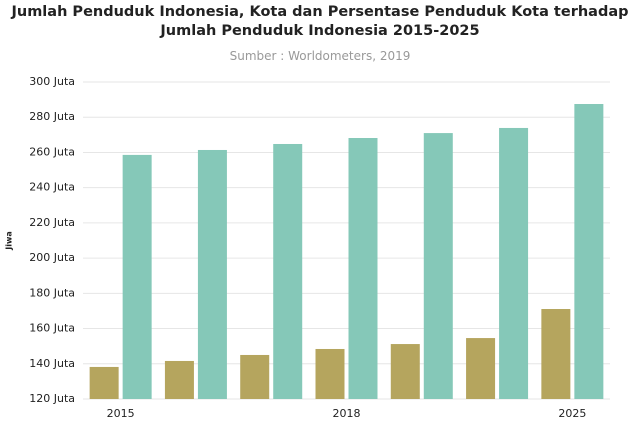 The width and height of the screenshot is (640, 426). What do you see at coordinates (52, 257) in the screenshot?
I see `y-tick-label: 200 Juta` at bounding box center [52, 257].